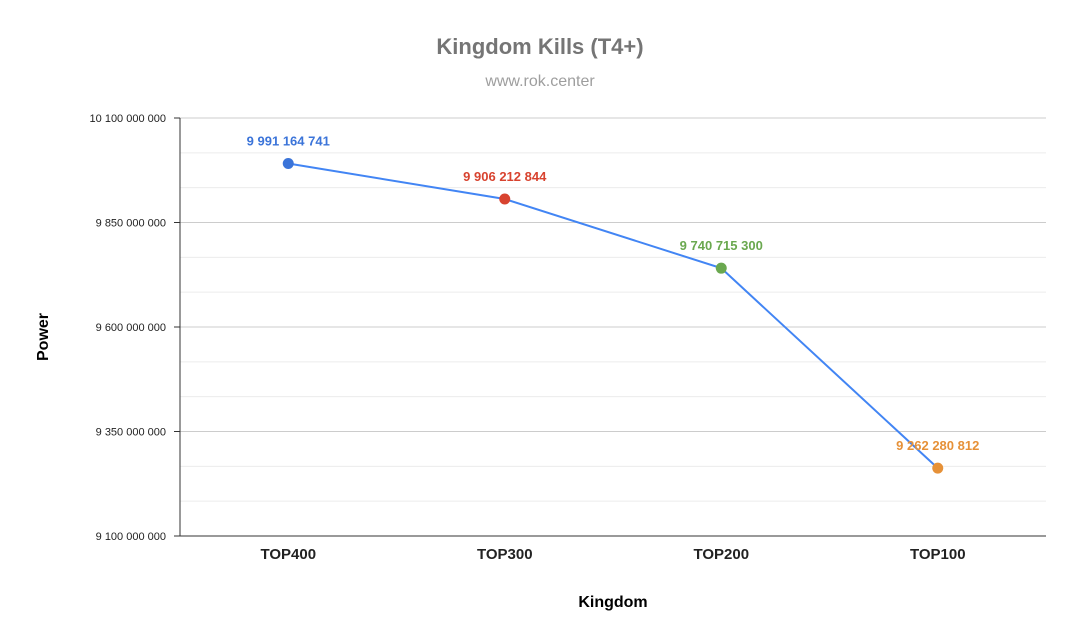  Describe the element at coordinates (131, 328) in the screenshot. I see `y-tick-label: 9 600 000 000` at that location.